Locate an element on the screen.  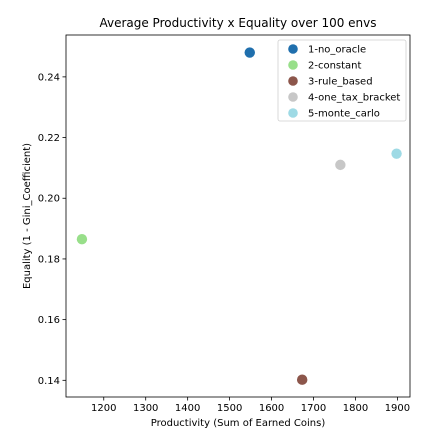
legend-label: 3-rule_based is located at coordinates (340, 82).